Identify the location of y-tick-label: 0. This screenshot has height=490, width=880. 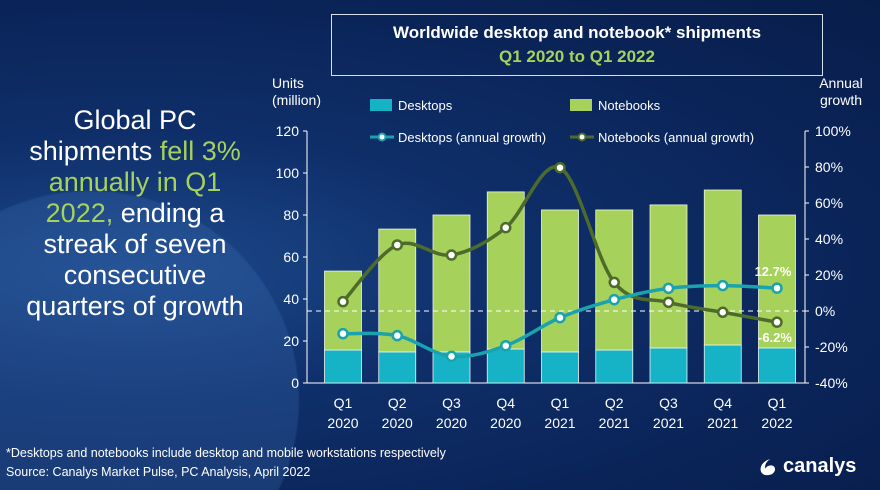
(295, 383).